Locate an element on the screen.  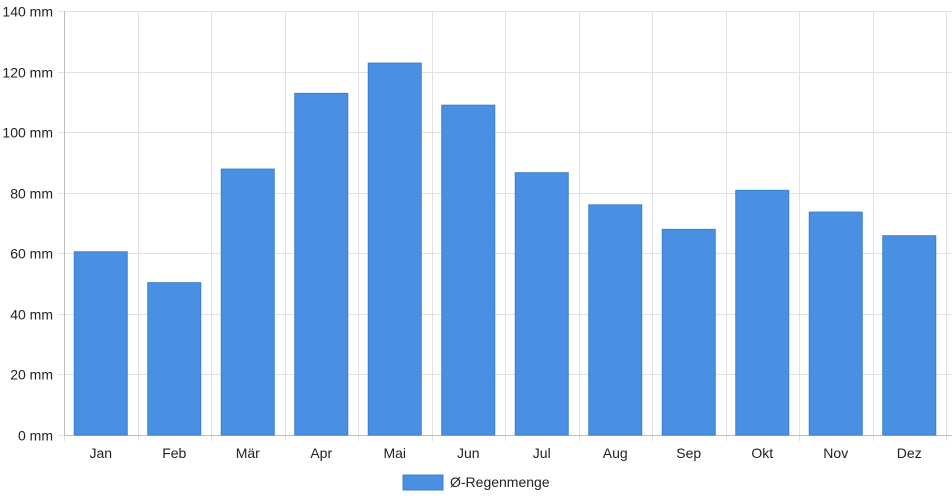
y-tick-label: 100 mm is located at coordinates (27, 133).